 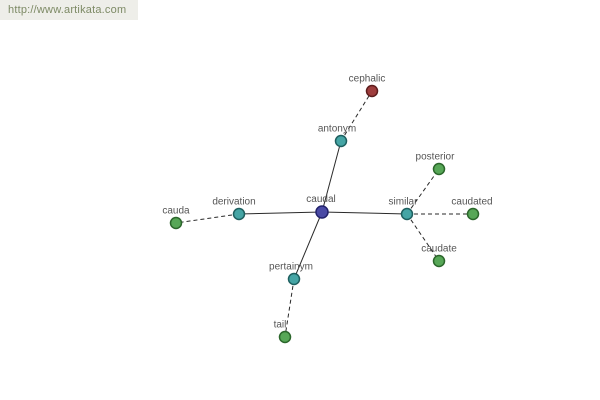 I want to click on node-label-antonym: antonym, so click(x=337, y=129).